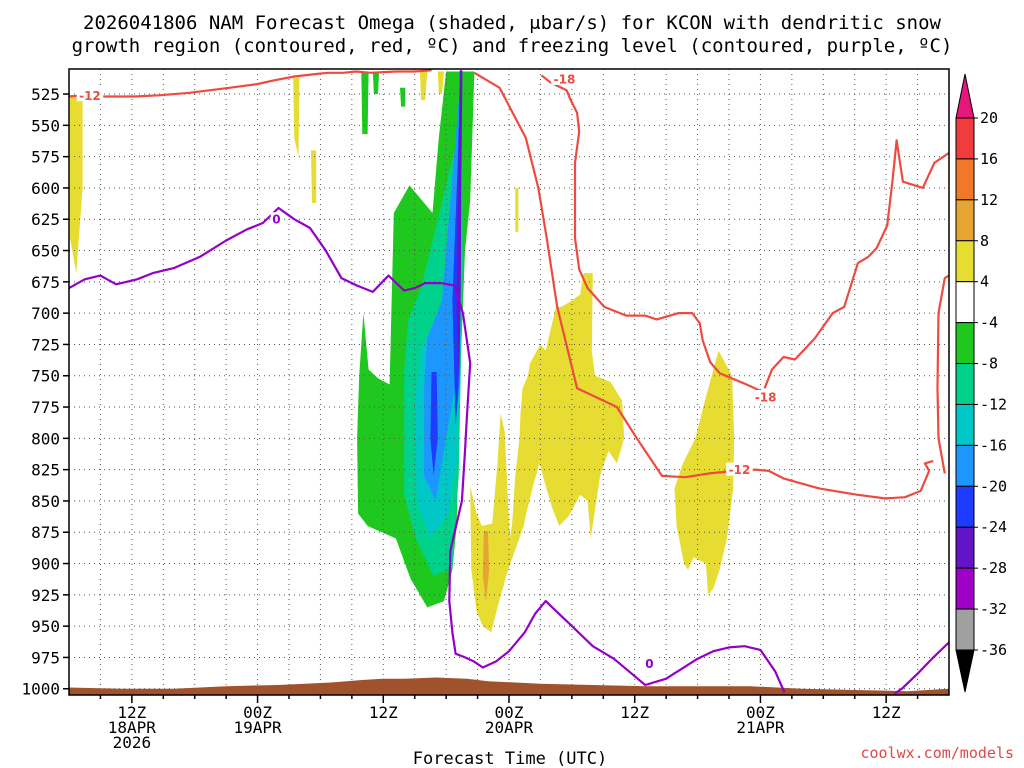 The width and height of the screenshot is (1024, 768). I want to click on terrain-fill, so click(509, 686).